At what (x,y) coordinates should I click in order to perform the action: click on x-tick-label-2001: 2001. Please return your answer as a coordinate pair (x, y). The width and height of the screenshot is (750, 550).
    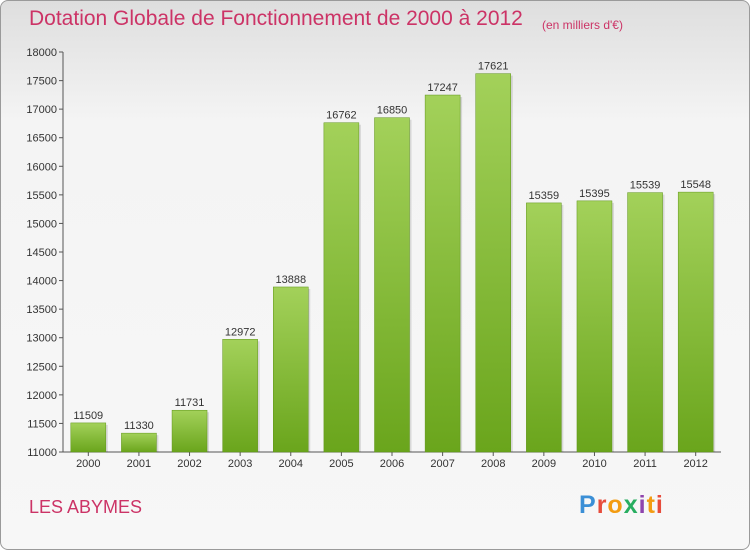
    Looking at the image, I should click on (139, 464).